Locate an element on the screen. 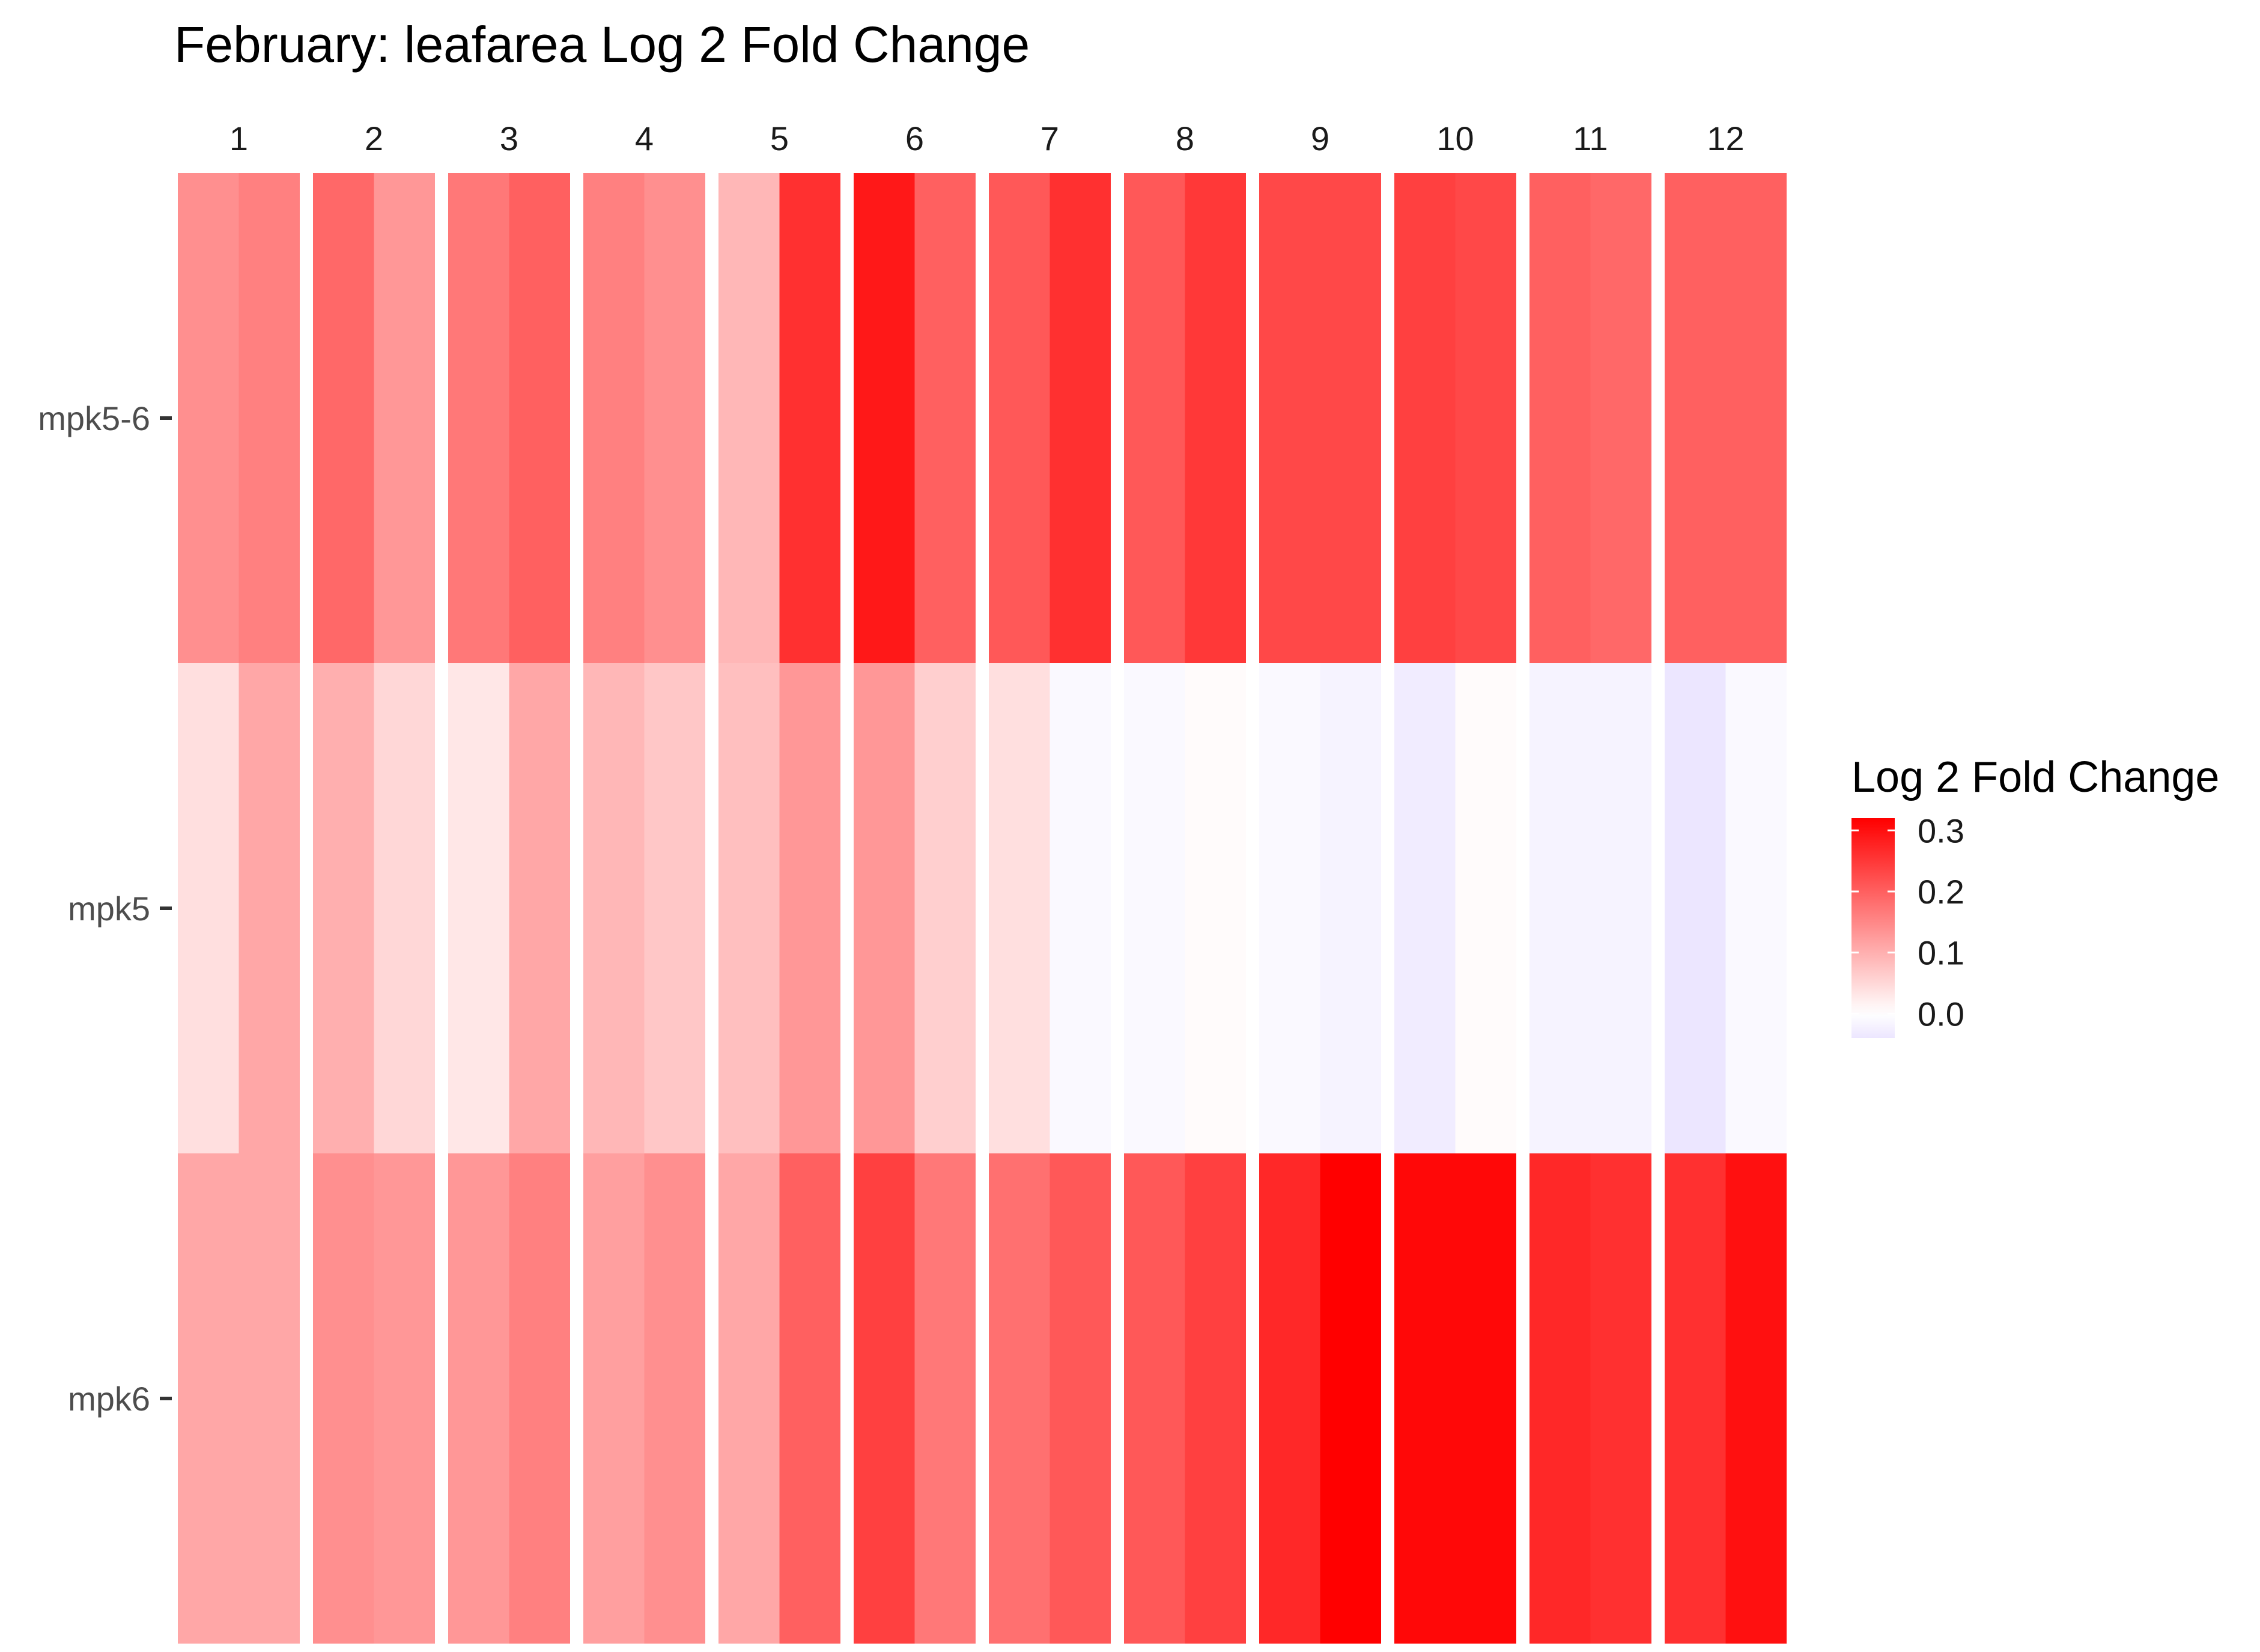  facet-label: 8 is located at coordinates (1185, 138).